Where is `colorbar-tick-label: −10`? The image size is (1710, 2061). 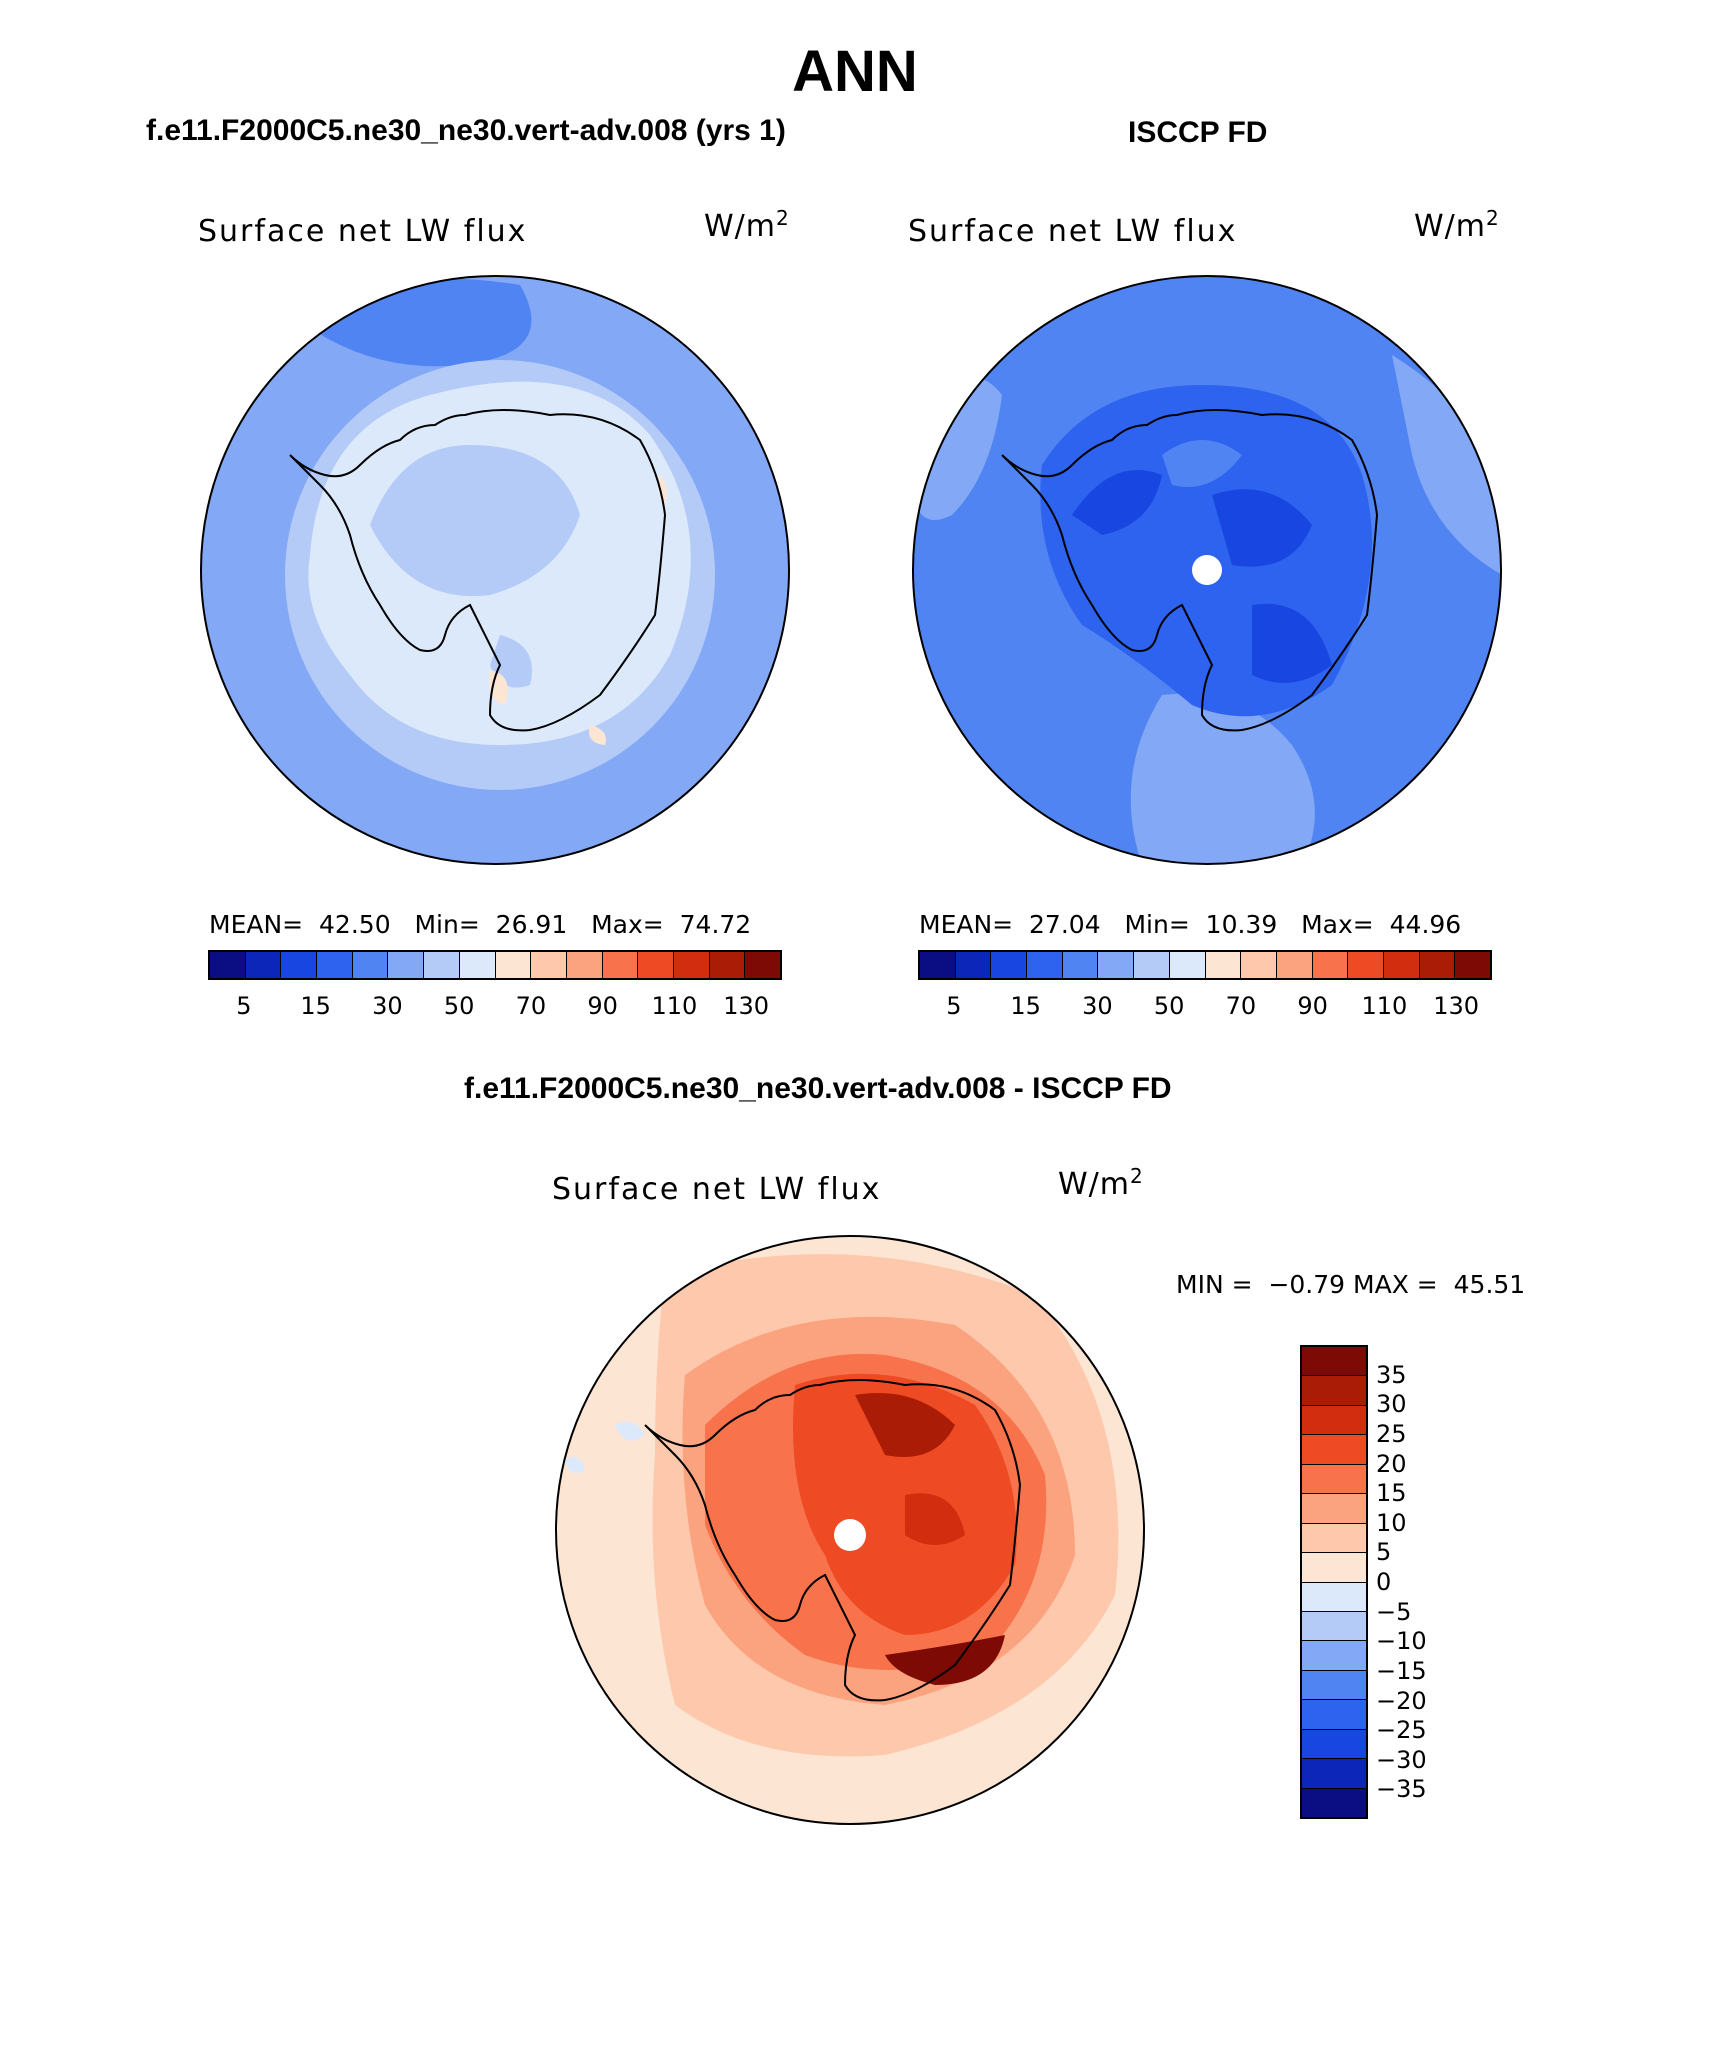 colorbar-tick-label: −10 is located at coordinates (1401, 1641).